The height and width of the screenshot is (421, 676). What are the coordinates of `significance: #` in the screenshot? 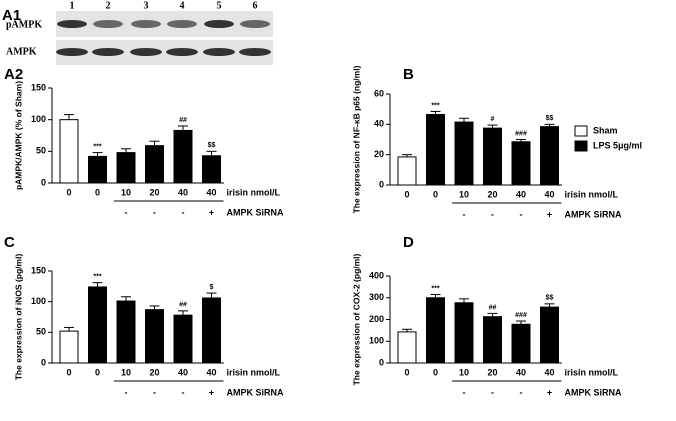 It's located at (493, 119).